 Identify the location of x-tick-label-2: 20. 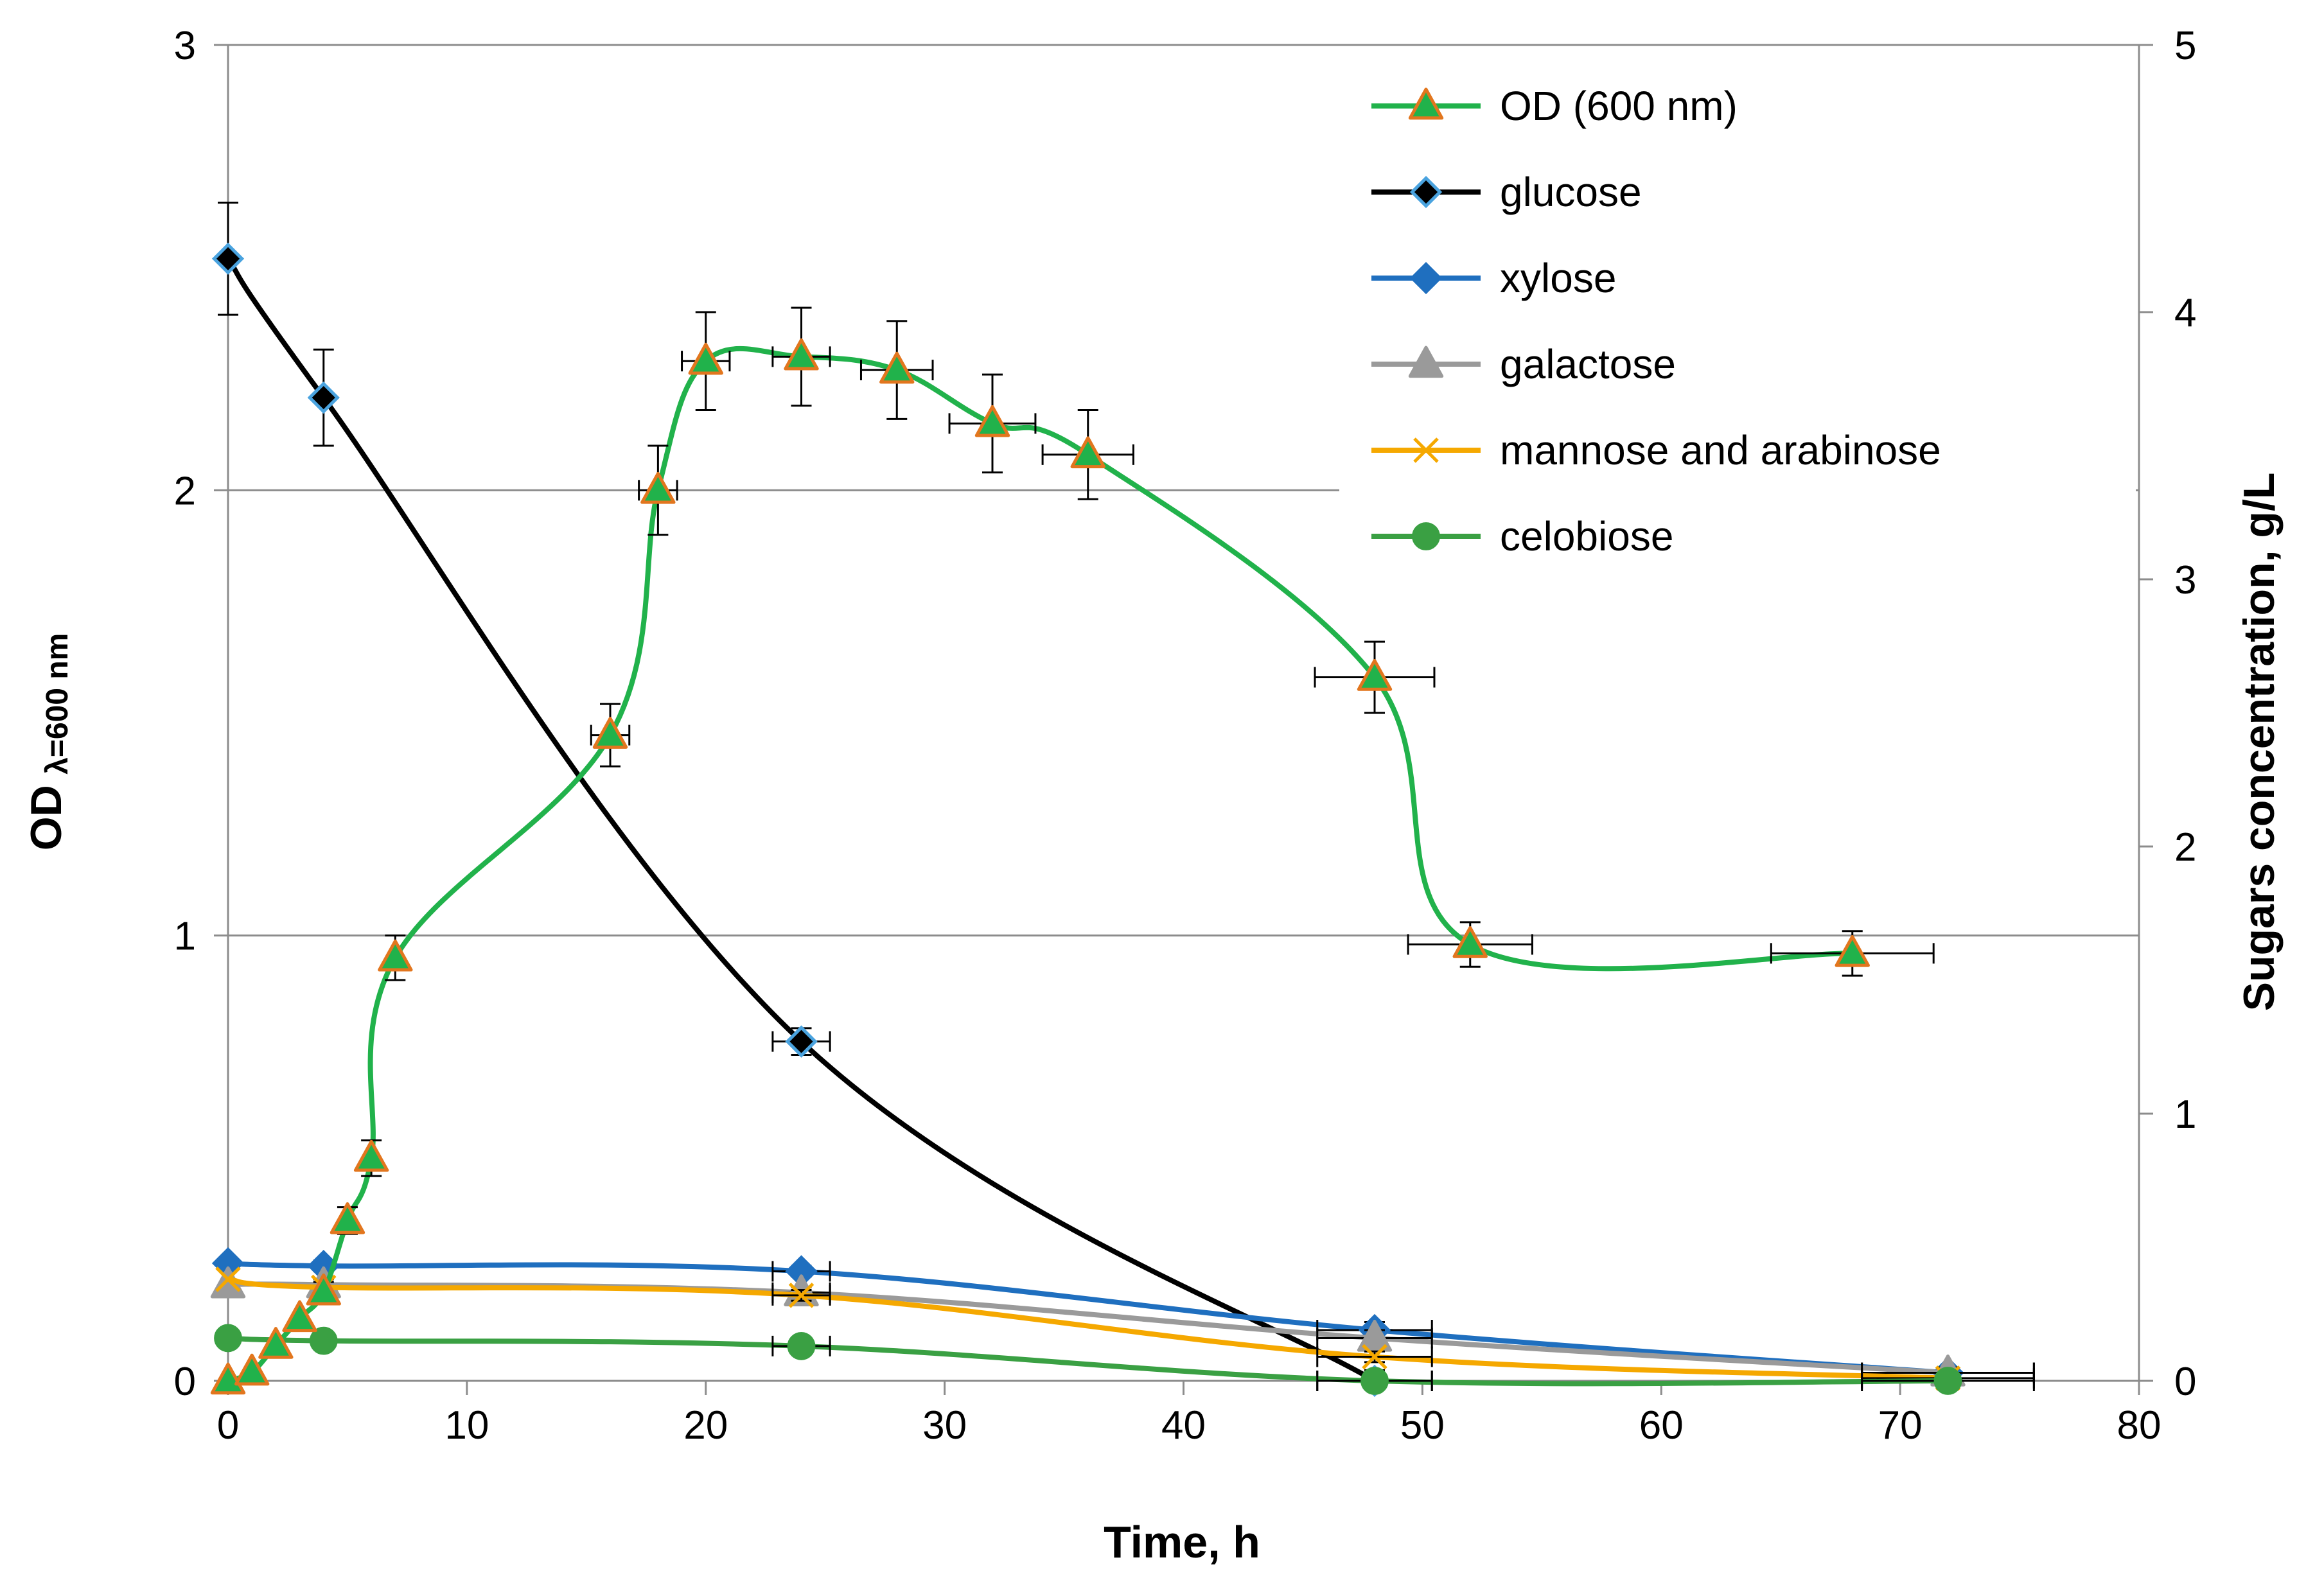
(705, 1425).